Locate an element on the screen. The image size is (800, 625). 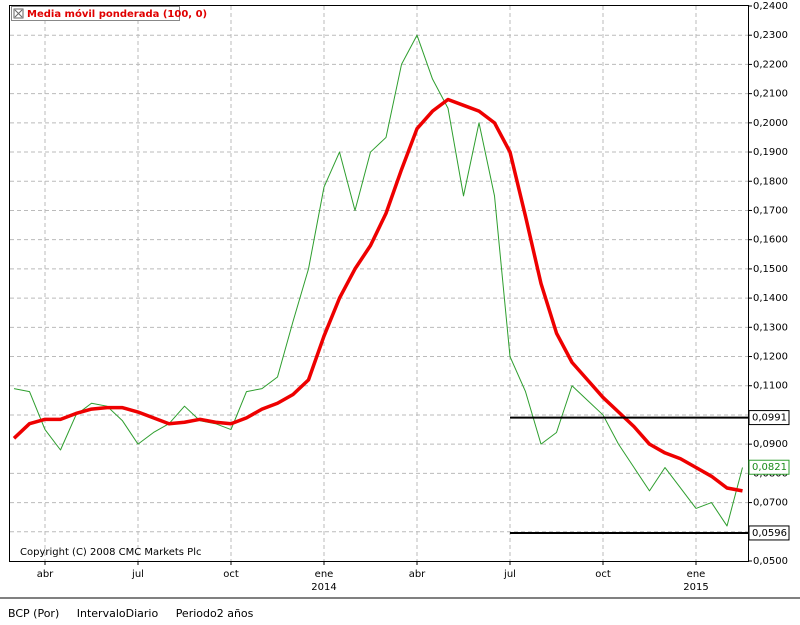
last-price-box is located at coordinates (769, 467).